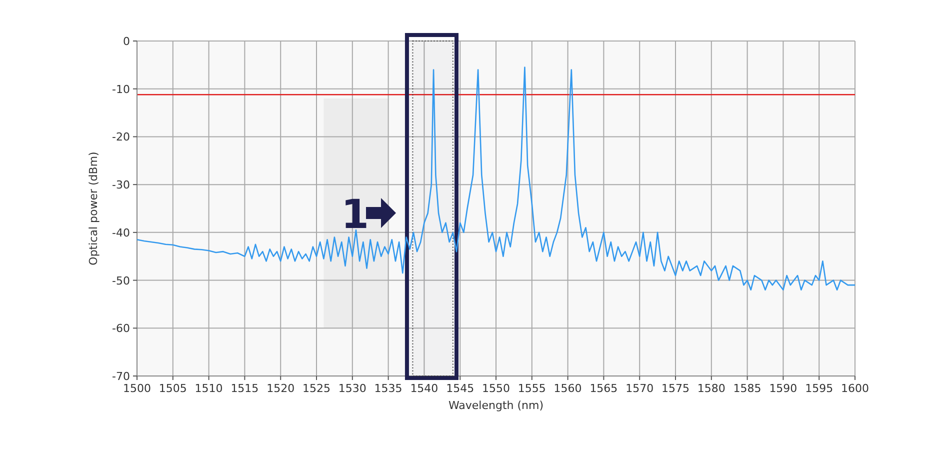 This screenshot has height=455, width=942. Describe the element at coordinates (855, 388) in the screenshot. I see `x-tick-label: 1600` at that location.